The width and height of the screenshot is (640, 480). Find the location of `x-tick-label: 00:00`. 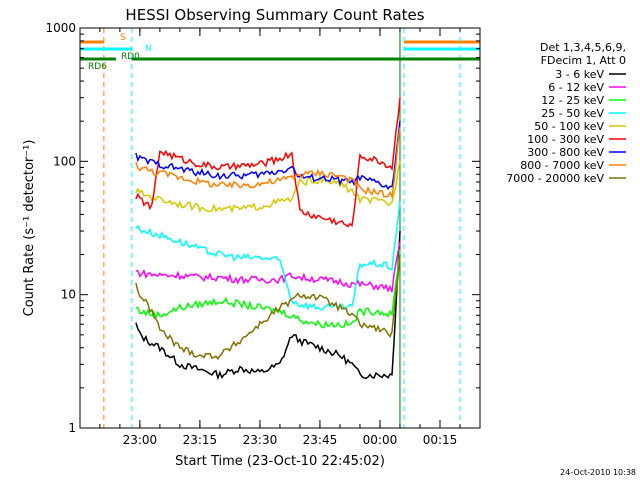

x-tick-label: 00:00 is located at coordinates (380, 440).